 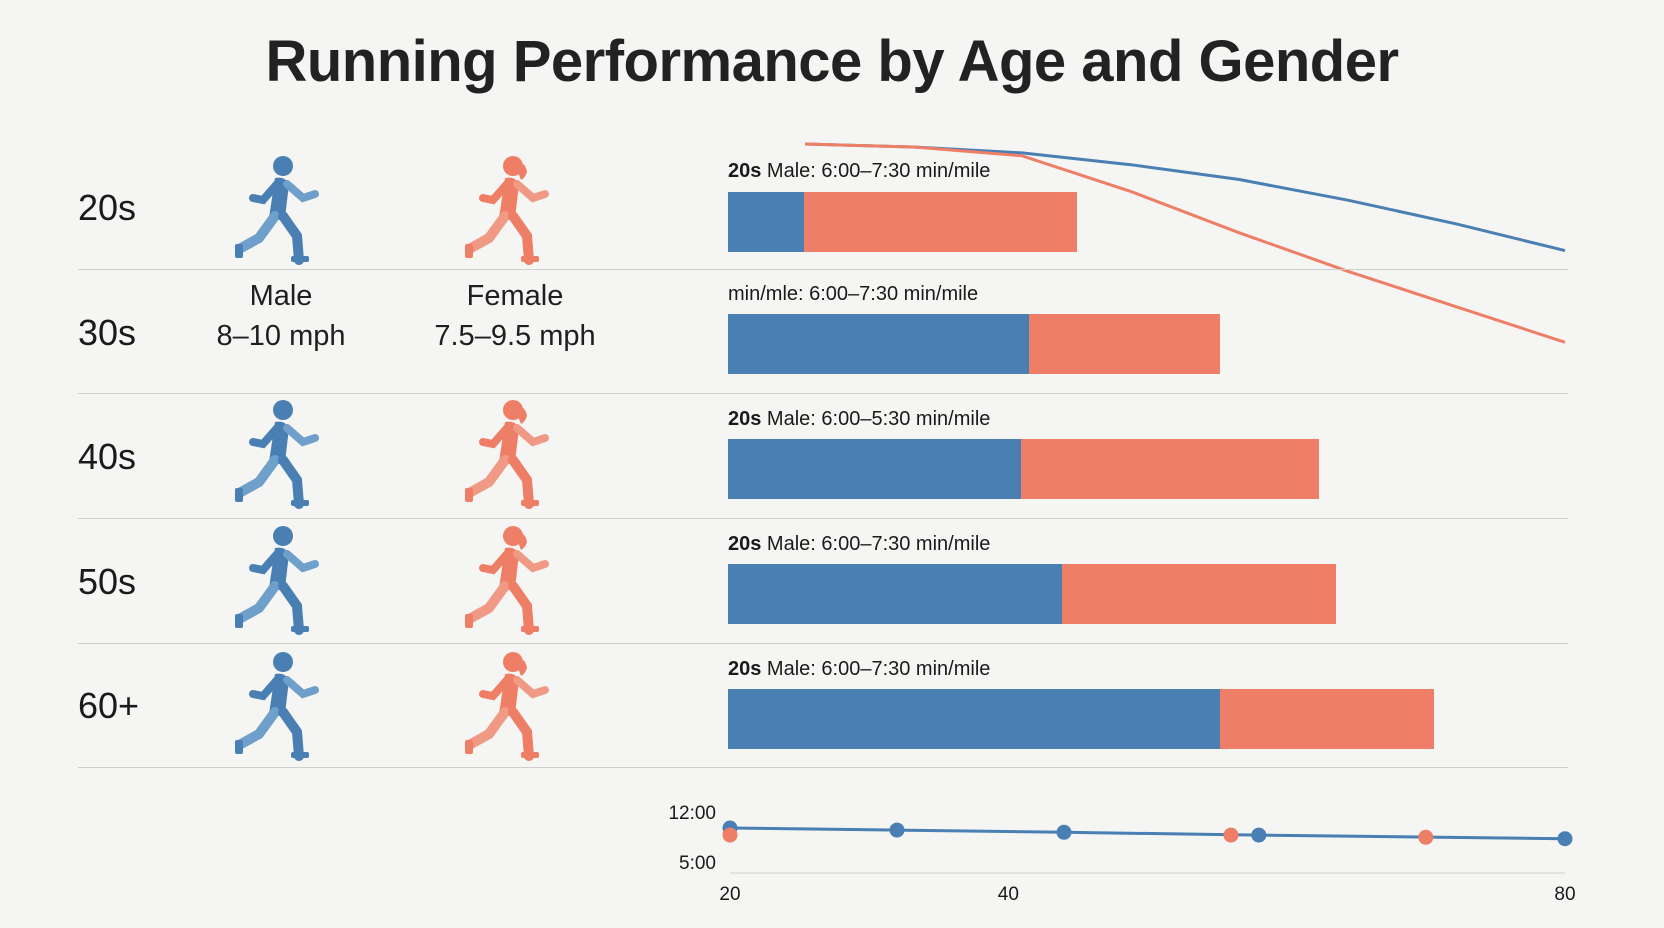 What do you see at coordinates (697, 863) in the screenshot?
I see `mini-y-tick: 5:00` at bounding box center [697, 863].